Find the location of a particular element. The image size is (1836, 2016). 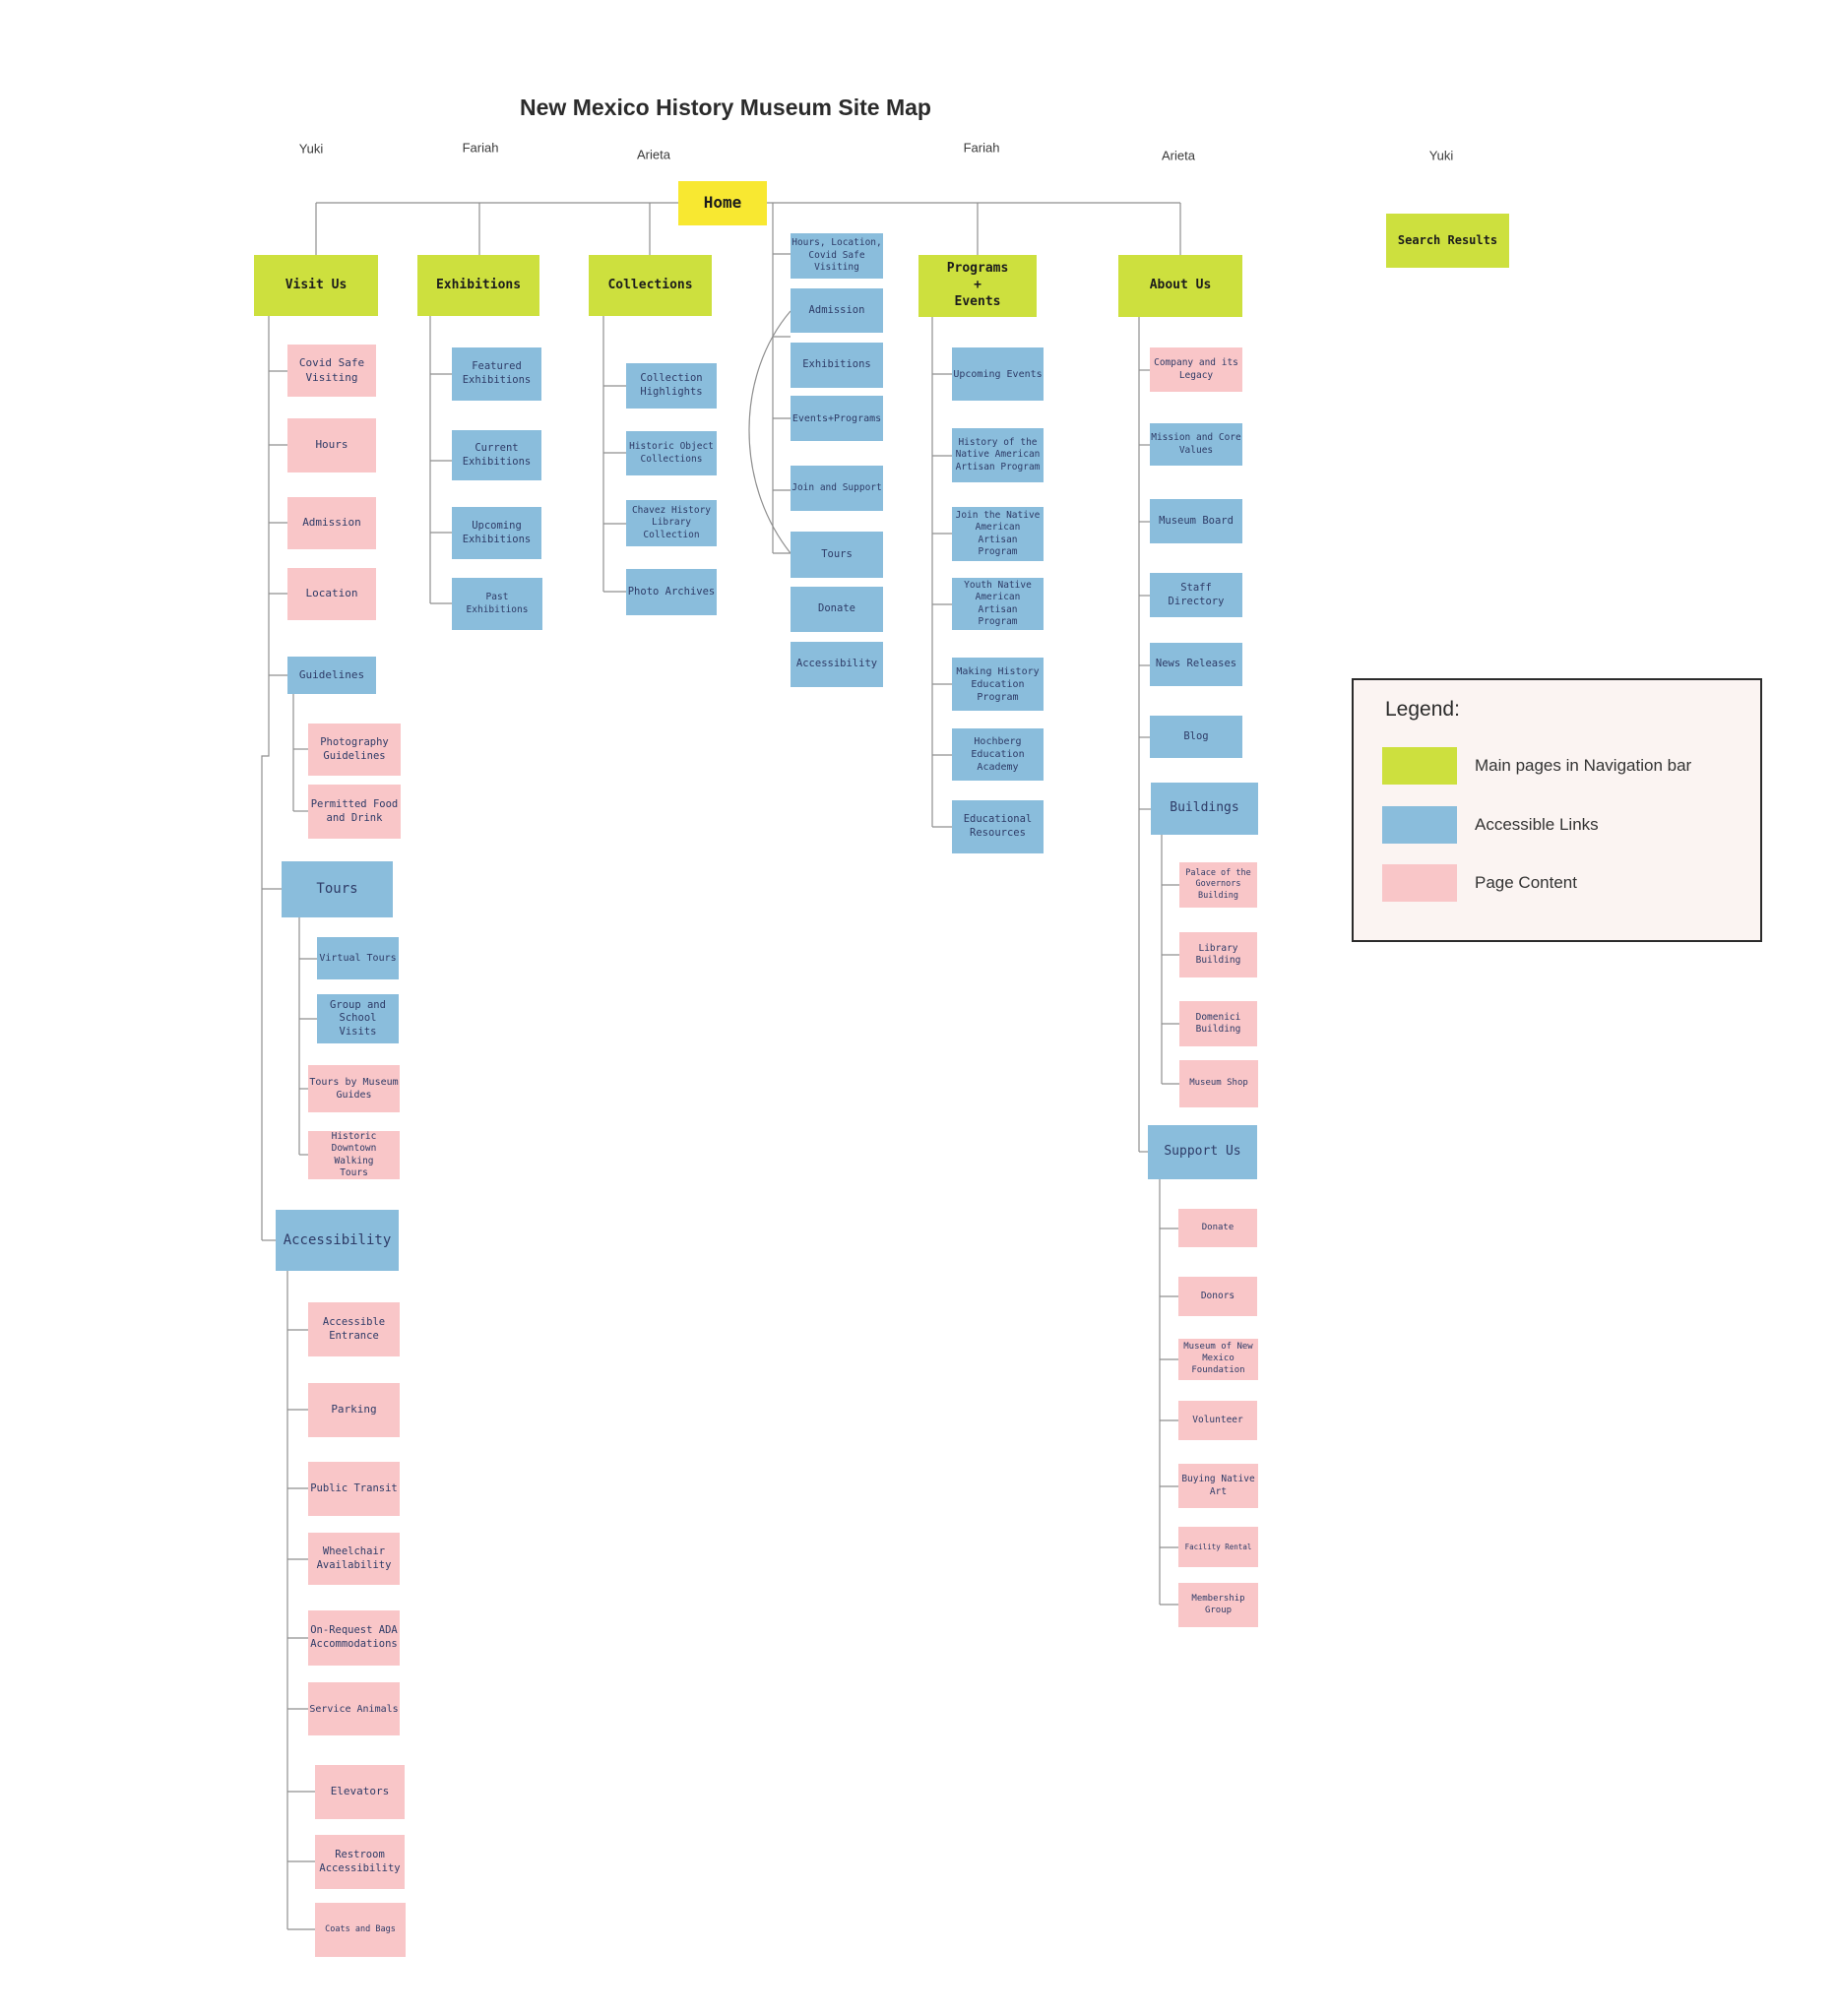

node-exhibitions: Exhibitions is located at coordinates (478, 285).